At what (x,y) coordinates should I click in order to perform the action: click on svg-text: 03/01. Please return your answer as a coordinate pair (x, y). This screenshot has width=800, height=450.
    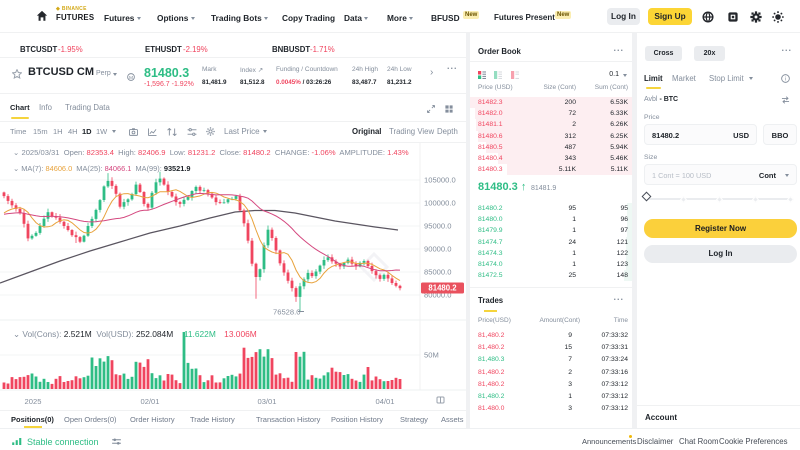
    Looking at the image, I should click on (266, 401).